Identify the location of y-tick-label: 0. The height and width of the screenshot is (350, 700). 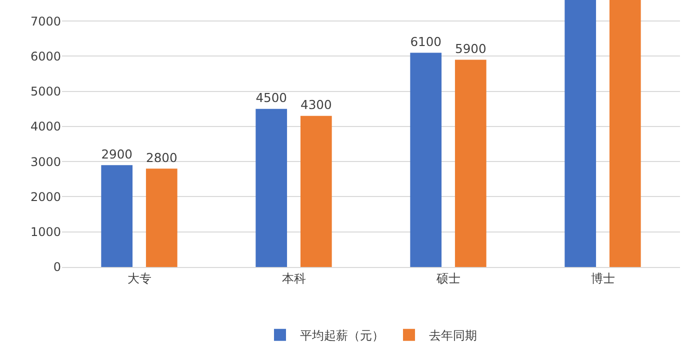
(57, 267).